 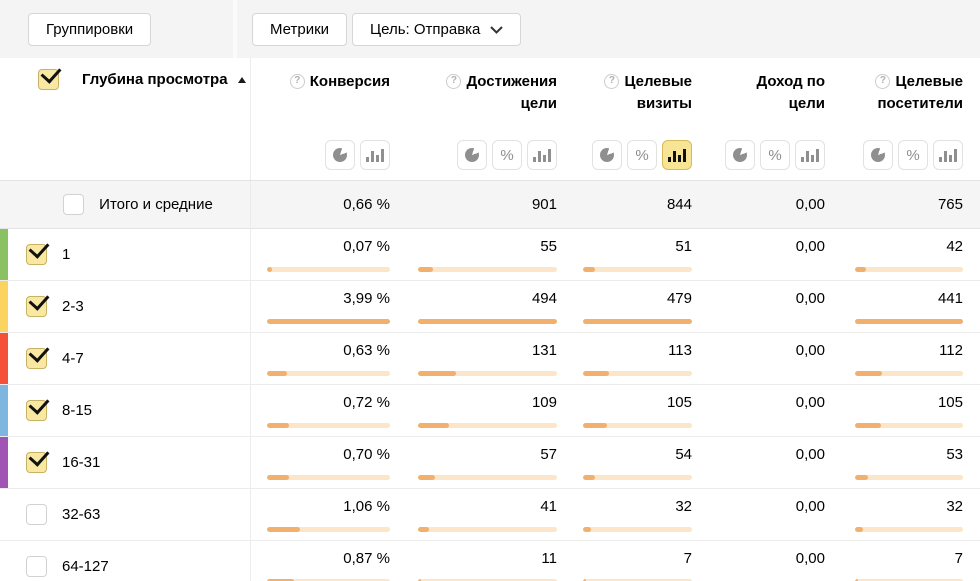 What do you see at coordinates (902, 306) in the screenshot?
I see `target-visitors-cell: 441` at bounding box center [902, 306].